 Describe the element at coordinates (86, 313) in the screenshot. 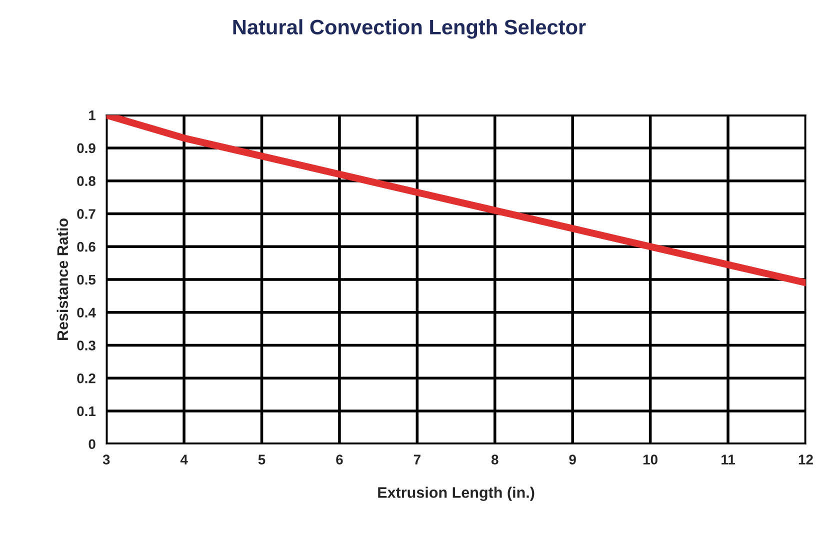

I see `y-tick-label: 0.4` at that location.